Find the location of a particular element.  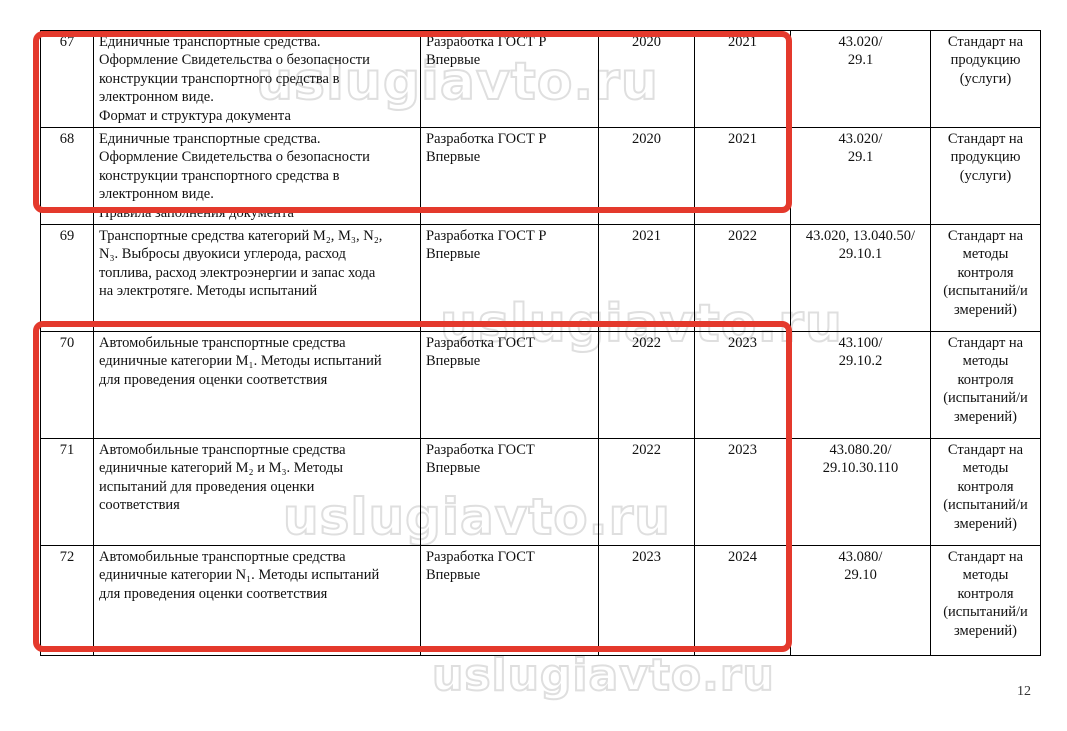

row-number-cell: 71 is located at coordinates (67, 492).